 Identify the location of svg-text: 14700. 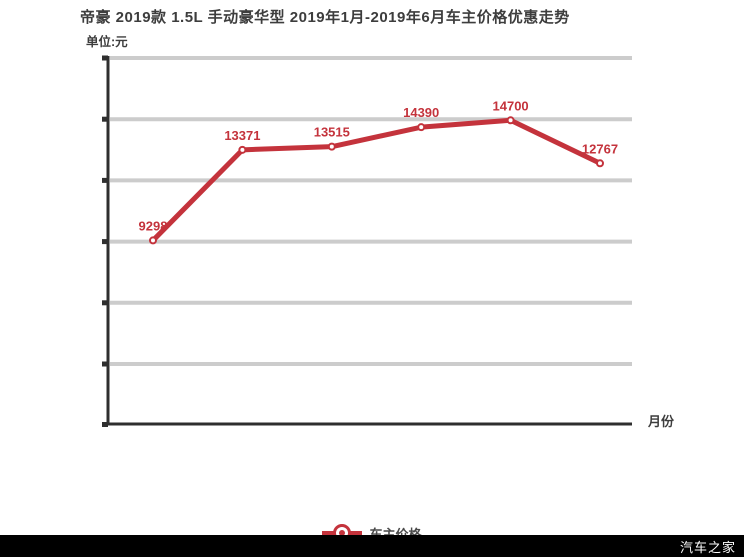
(511, 105).